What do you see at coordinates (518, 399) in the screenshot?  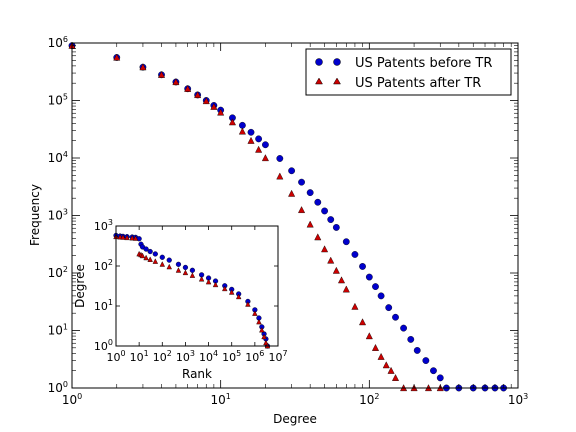 I see `main-x-tick-label: 103` at bounding box center [518, 399].